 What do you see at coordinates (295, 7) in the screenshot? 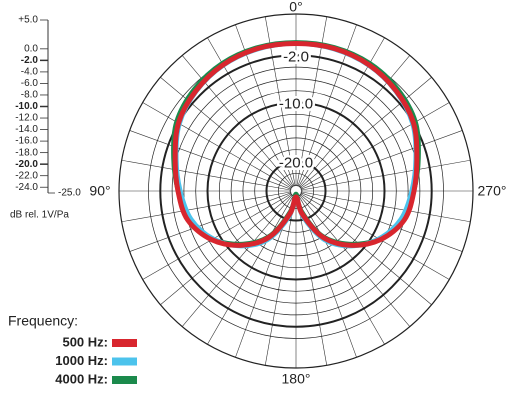
I see `angle-label: 0°` at bounding box center [295, 7].